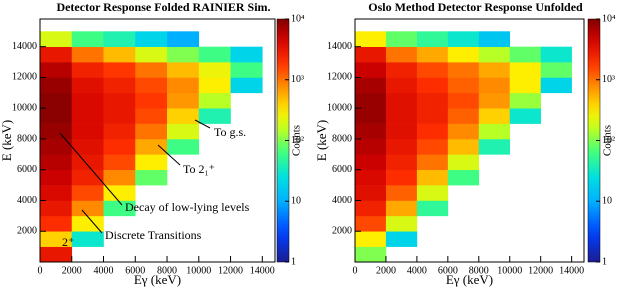  Describe the element at coordinates (199, 169) in the screenshot. I see `annotation: To 2₁⁺` at that location.